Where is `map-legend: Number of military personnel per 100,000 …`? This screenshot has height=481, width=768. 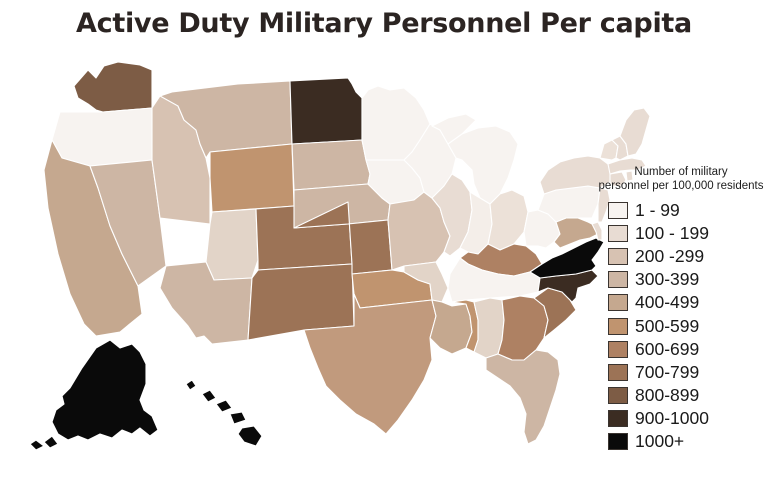 map-legend: Number of military personnel per 100,000 … is located at coordinates (682, 309).